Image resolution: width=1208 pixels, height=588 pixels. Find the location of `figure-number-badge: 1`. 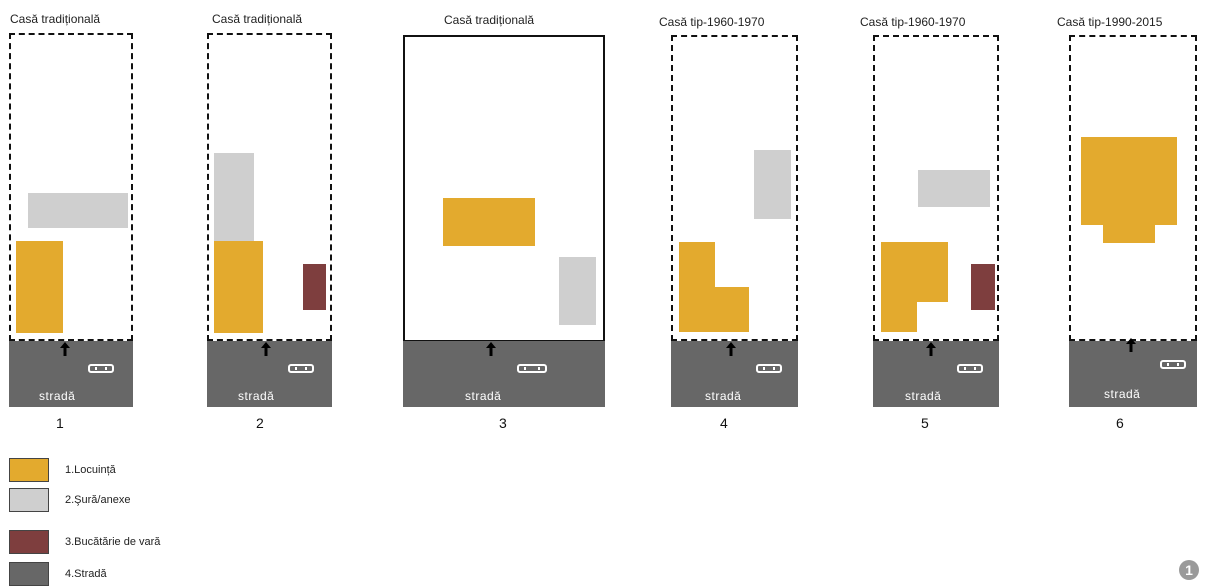

figure-number-badge: 1 is located at coordinates (1189, 570).